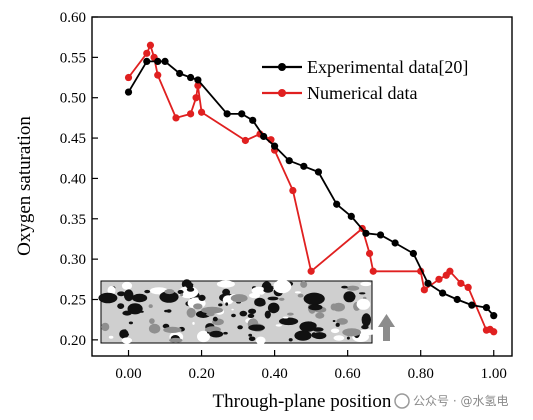  What do you see at coordinates (365, 80) in the screenshot?
I see `legend: Experimental data[20] Numerical data` at bounding box center [365, 80].